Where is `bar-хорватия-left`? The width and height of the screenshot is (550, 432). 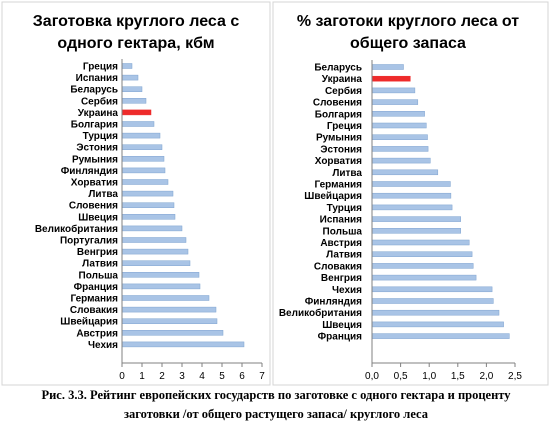 bar-хорватия-left is located at coordinates (145, 182).